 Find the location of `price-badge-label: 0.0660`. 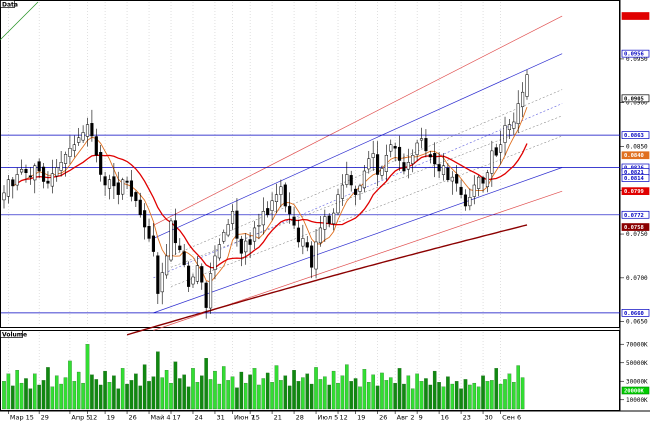

price-badge-label: 0.0660 is located at coordinates (634, 314).